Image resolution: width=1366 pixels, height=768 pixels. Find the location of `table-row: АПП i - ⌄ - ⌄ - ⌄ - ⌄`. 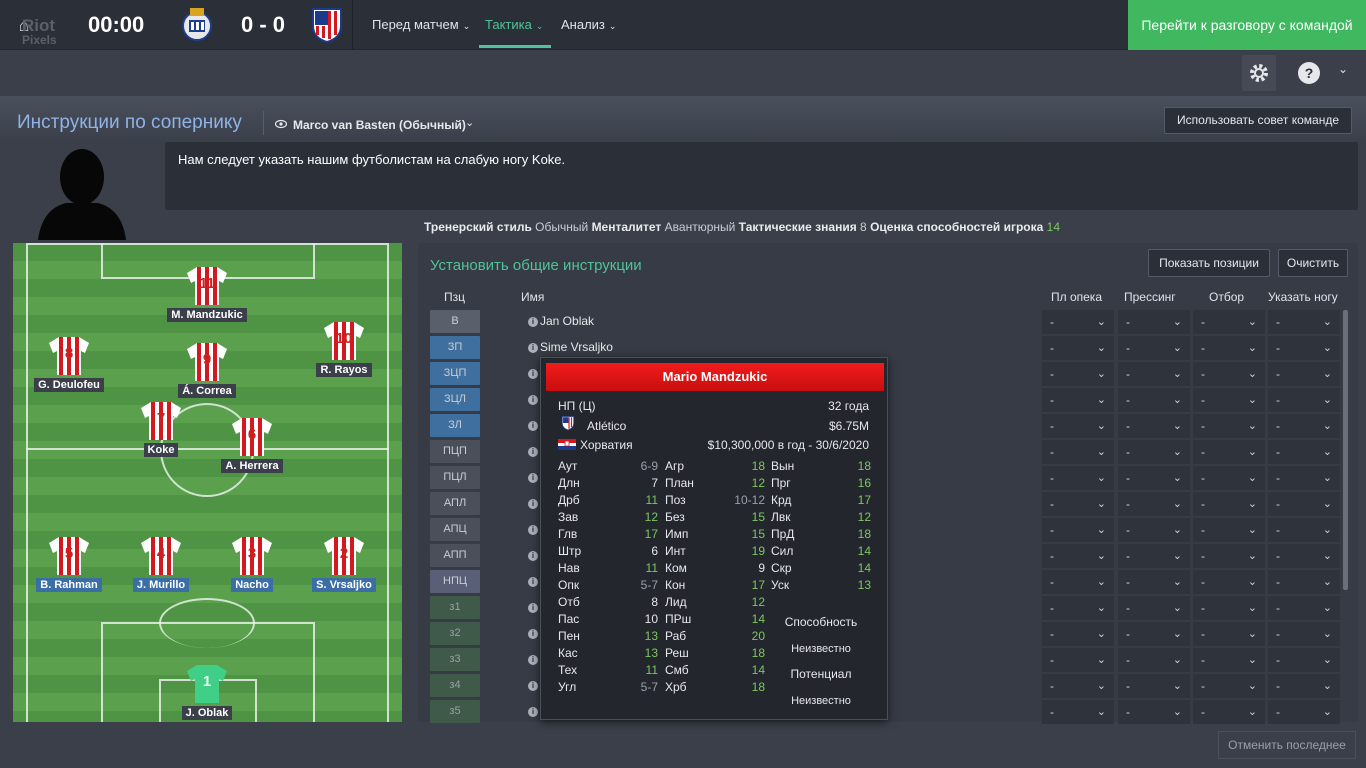

table-row: АПП i - ⌄ - ⌄ - ⌄ - ⌄ is located at coordinates (890, 556).